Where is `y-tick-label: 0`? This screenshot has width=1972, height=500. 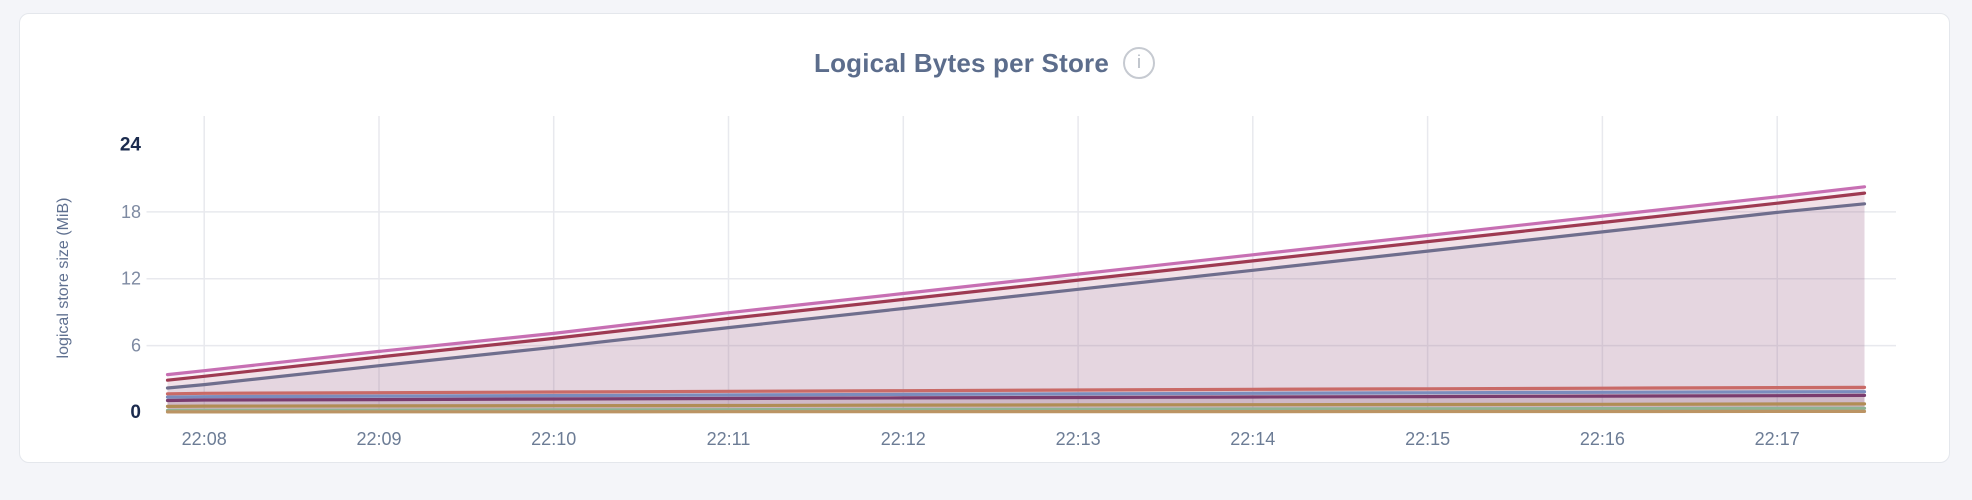
y-tick-label: 0 is located at coordinates (135, 412).